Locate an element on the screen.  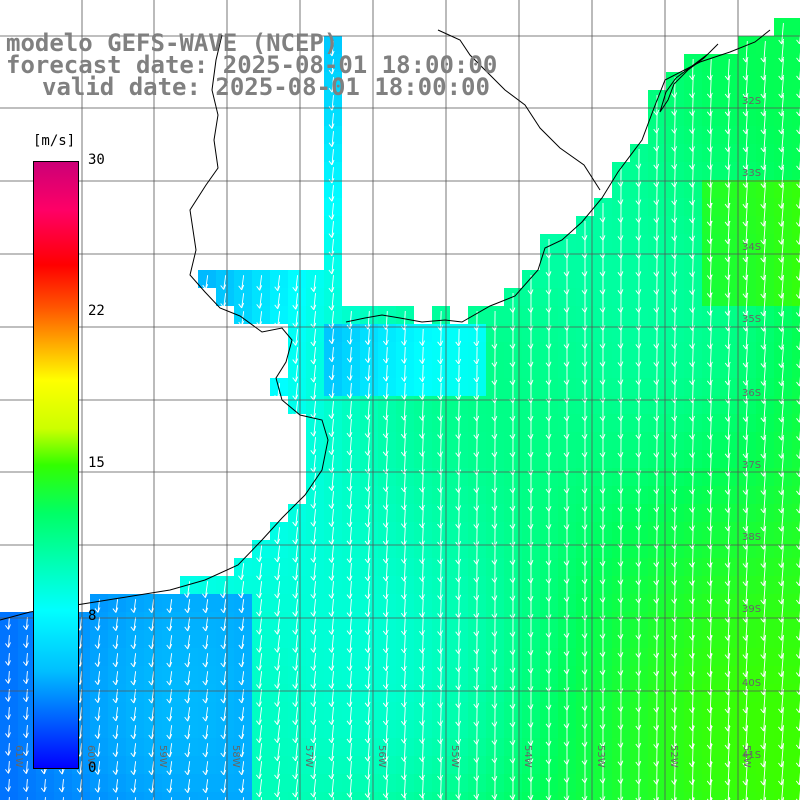
latitude-label: 32S is located at coordinates (751, 101).